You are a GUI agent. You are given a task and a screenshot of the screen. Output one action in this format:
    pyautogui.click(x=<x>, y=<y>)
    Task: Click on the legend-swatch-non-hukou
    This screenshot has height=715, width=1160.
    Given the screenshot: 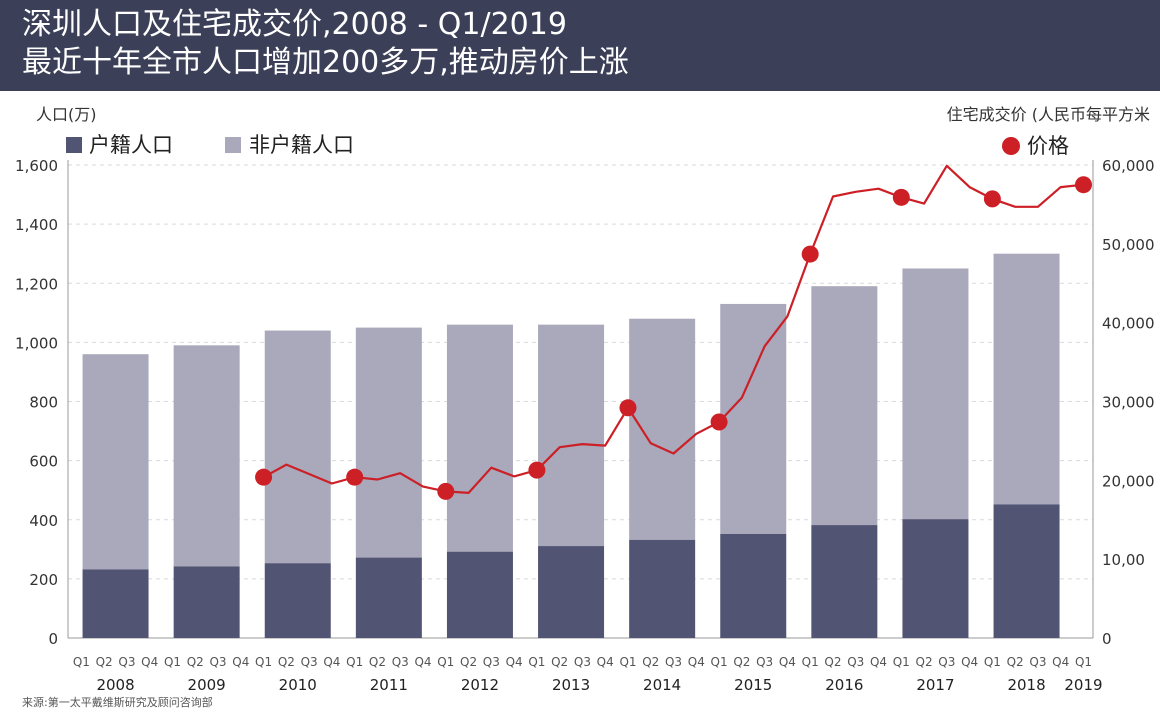 What is the action you would take?
    pyautogui.click(x=233, y=145)
    